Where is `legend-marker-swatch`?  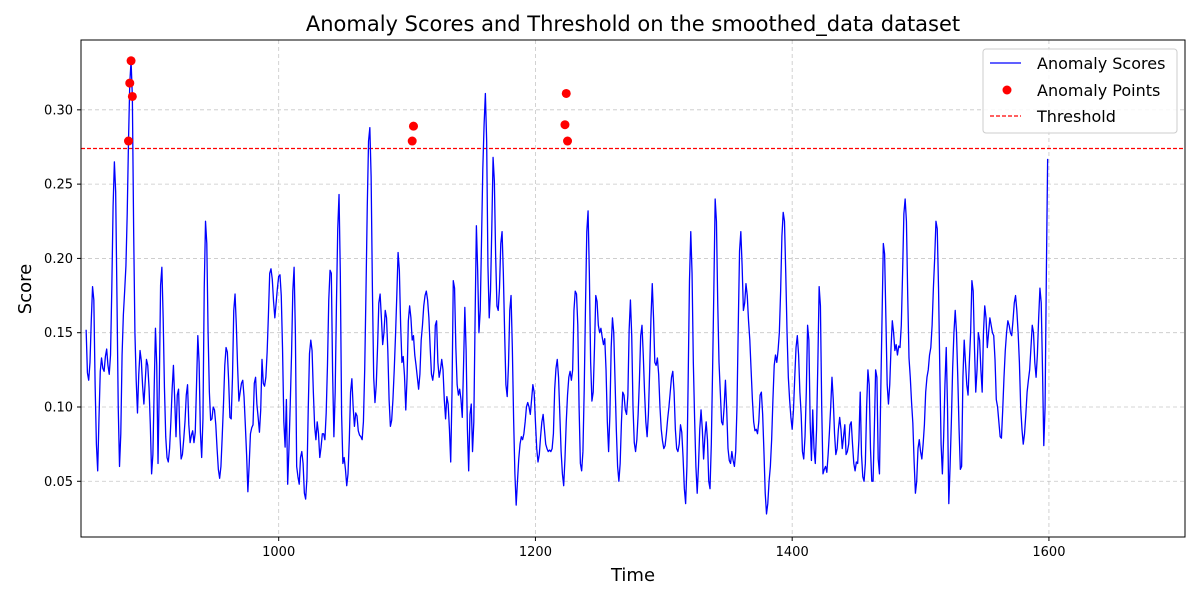 legend-marker-swatch is located at coordinates (1007, 90).